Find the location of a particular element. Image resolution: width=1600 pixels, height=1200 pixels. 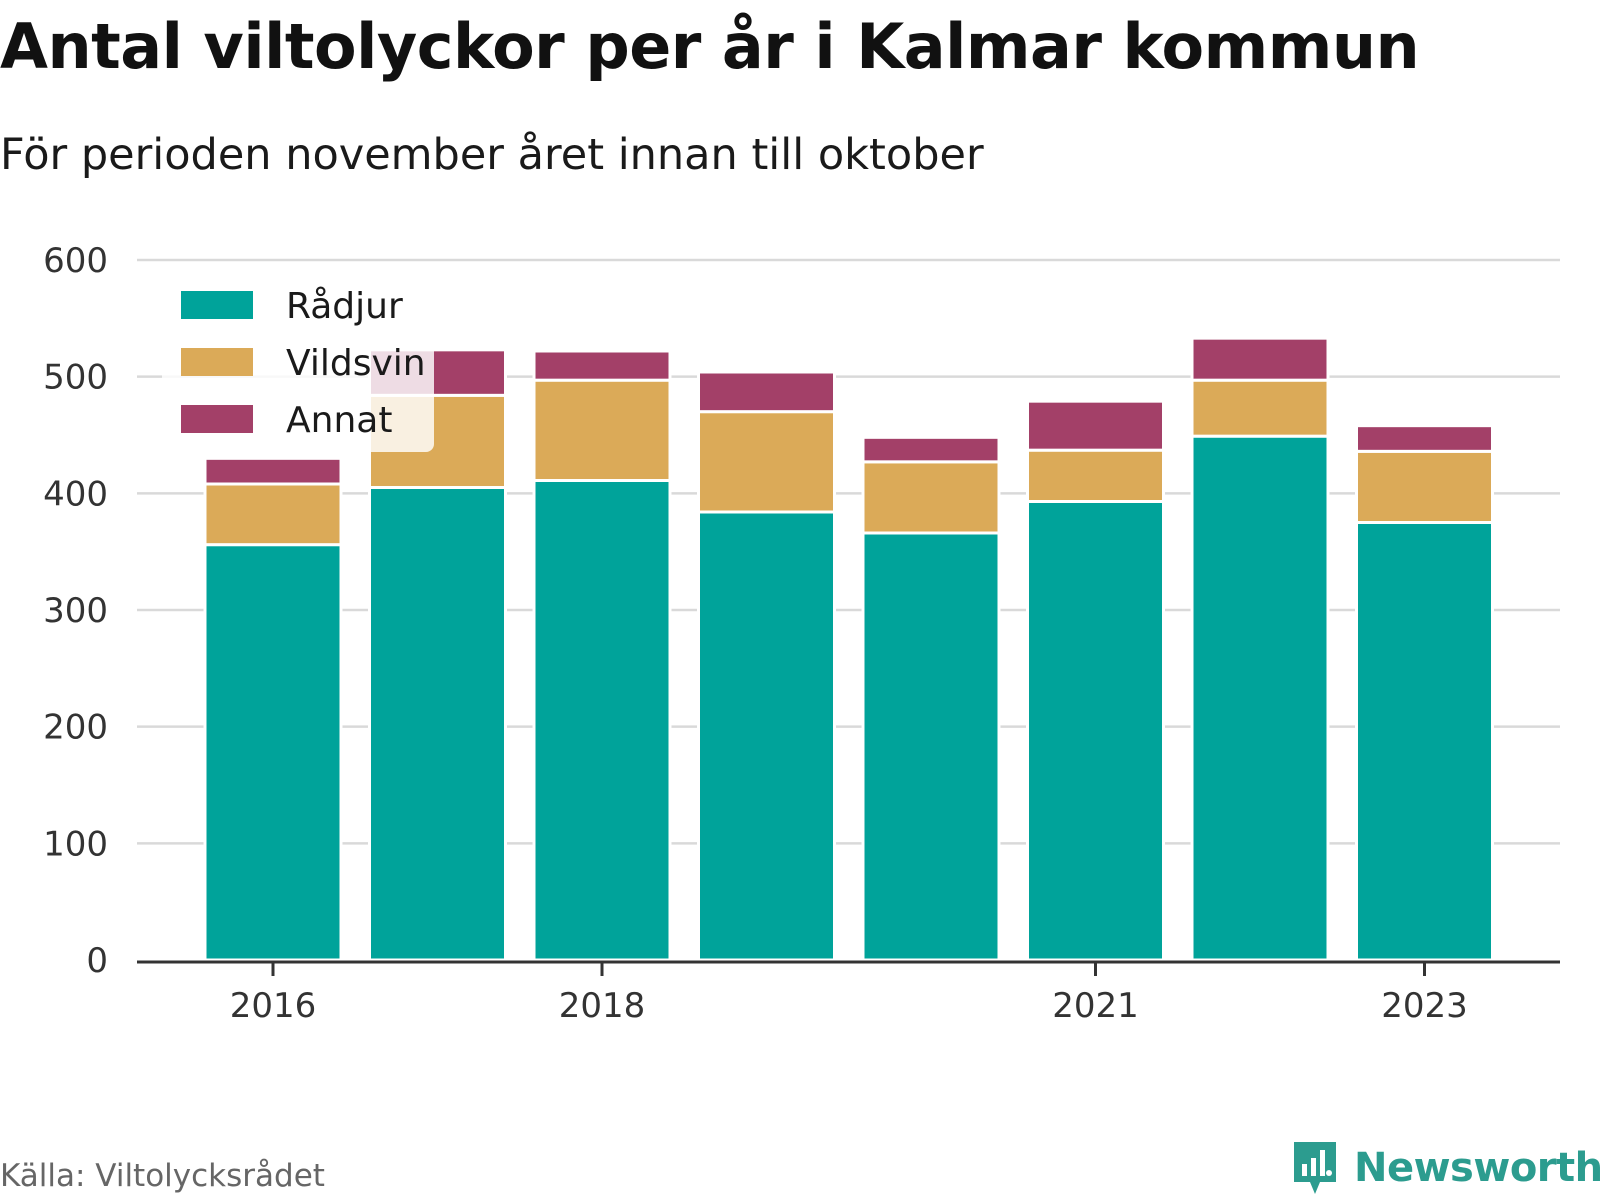

bar-annat-2020 is located at coordinates (931, 449).